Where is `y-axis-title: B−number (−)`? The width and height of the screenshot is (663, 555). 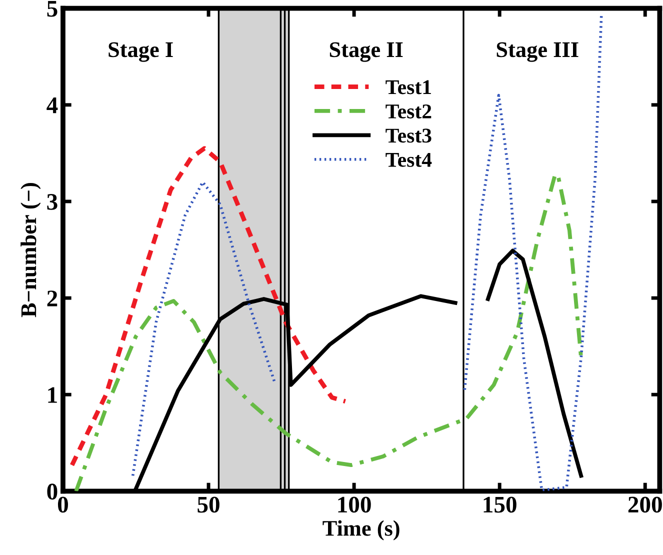
y-axis-title: B−number (−) is located at coordinates (30, 250).